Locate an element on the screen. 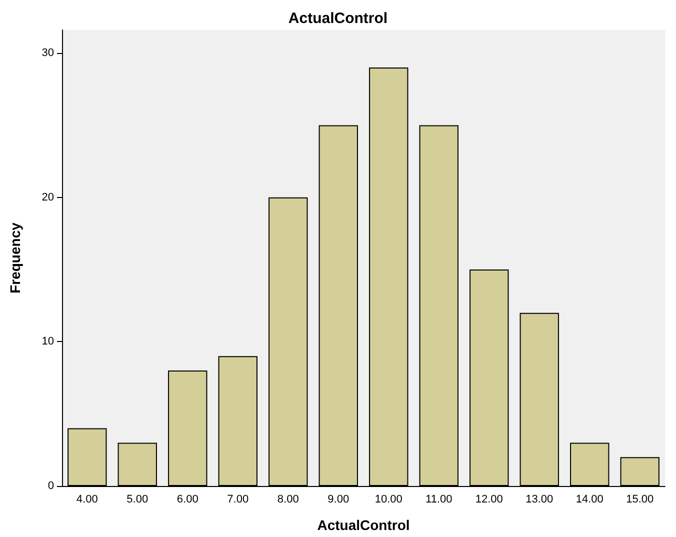  x-tick-label: 4.00 is located at coordinates (87, 500).